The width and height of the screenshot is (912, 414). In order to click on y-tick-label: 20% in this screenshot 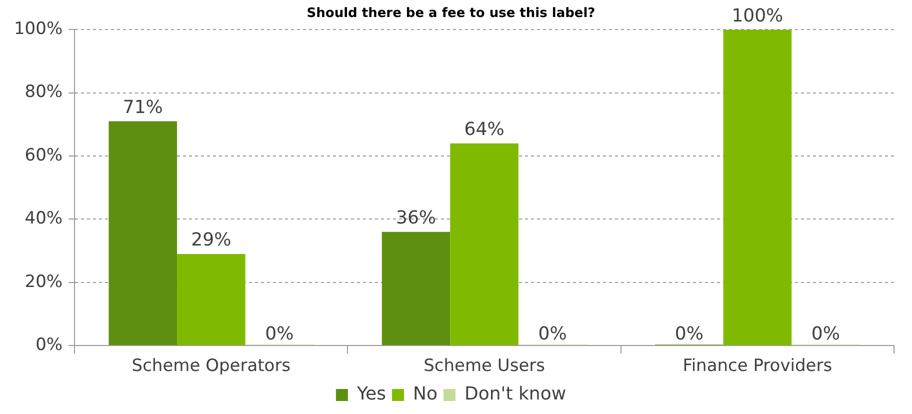, I will do `click(43, 282)`.